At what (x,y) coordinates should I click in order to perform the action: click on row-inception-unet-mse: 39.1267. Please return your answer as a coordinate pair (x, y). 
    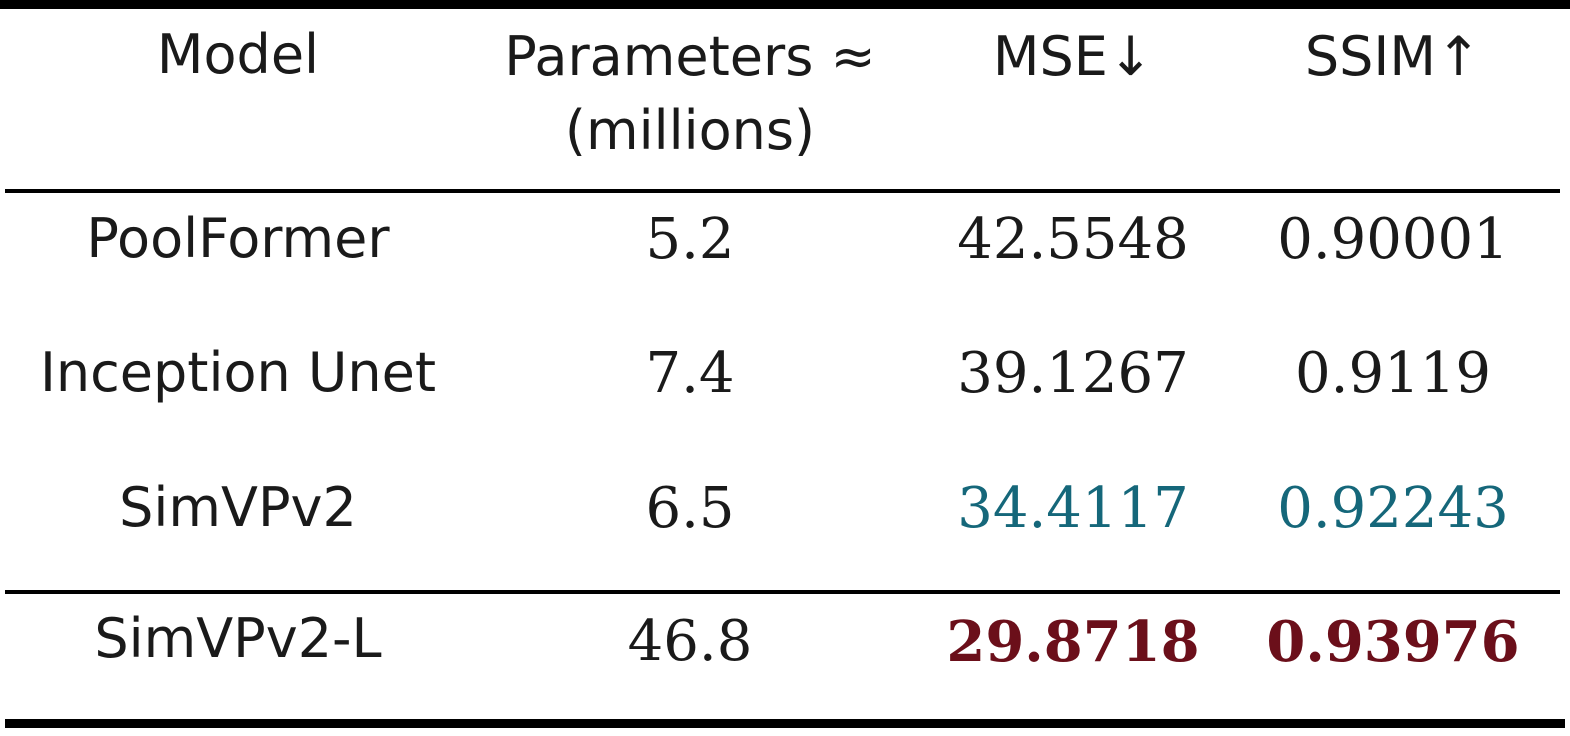
    Looking at the image, I should click on (1073, 373).